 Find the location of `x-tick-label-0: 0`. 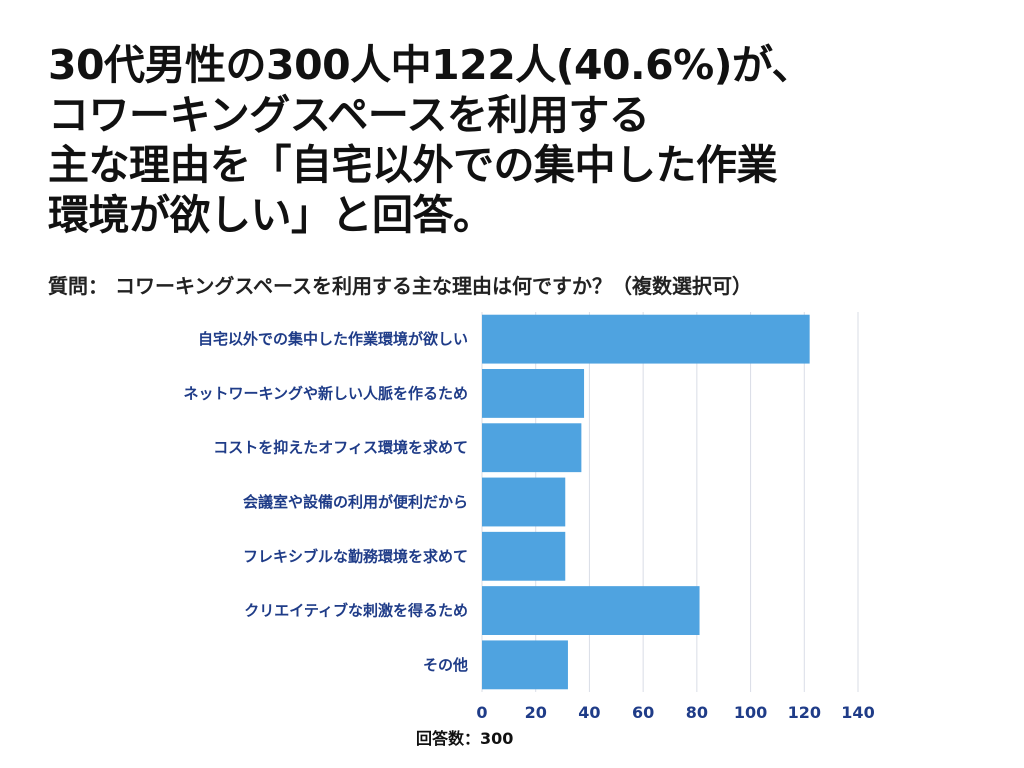

x-tick-label-0: 0 is located at coordinates (481, 712).